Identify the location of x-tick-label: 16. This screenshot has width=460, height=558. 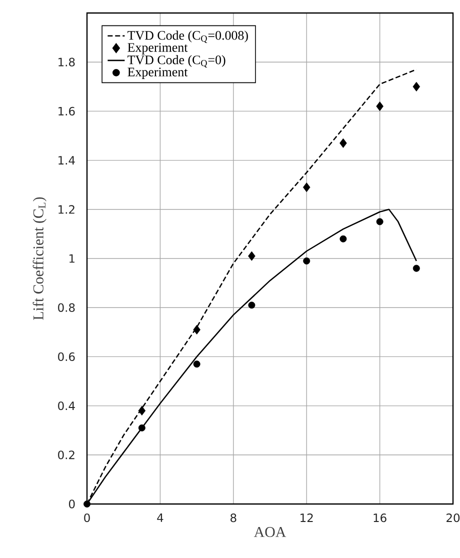
(380, 518).